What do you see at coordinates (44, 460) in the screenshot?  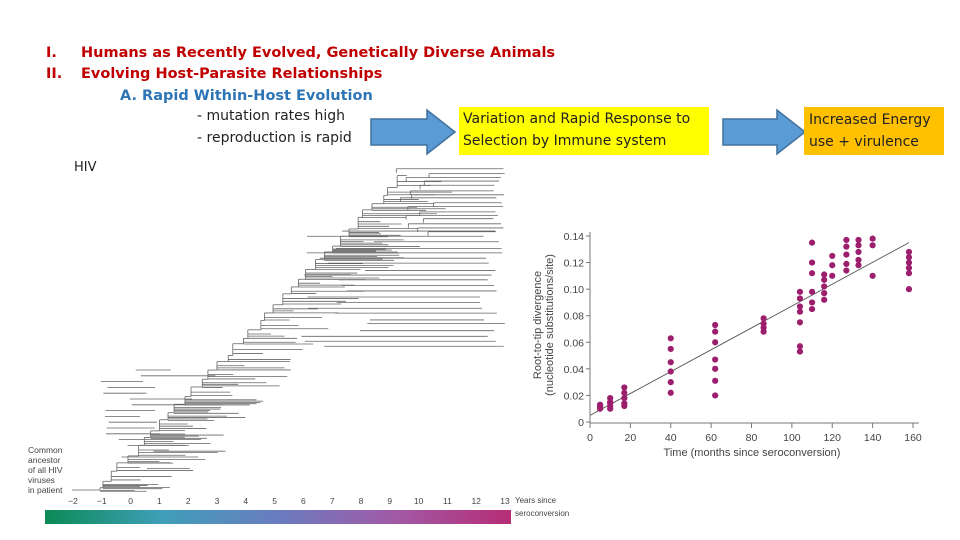 I see `ancestor-label-2: ancestor` at bounding box center [44, 460].